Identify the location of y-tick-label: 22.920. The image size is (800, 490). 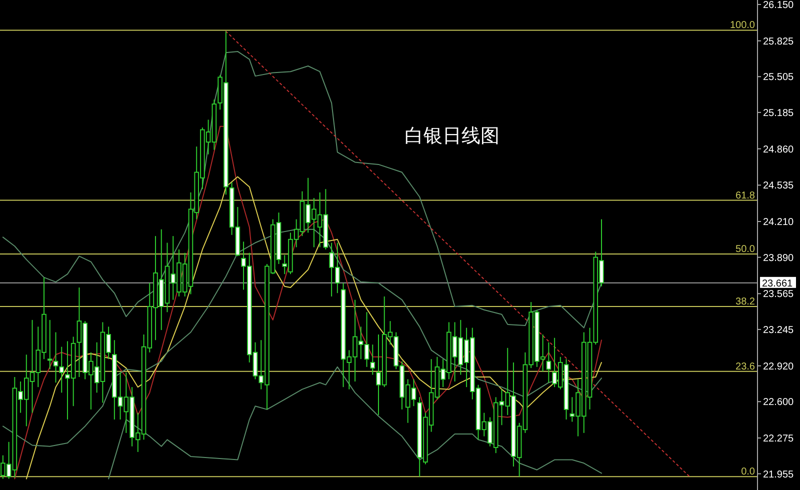
(778, 366).